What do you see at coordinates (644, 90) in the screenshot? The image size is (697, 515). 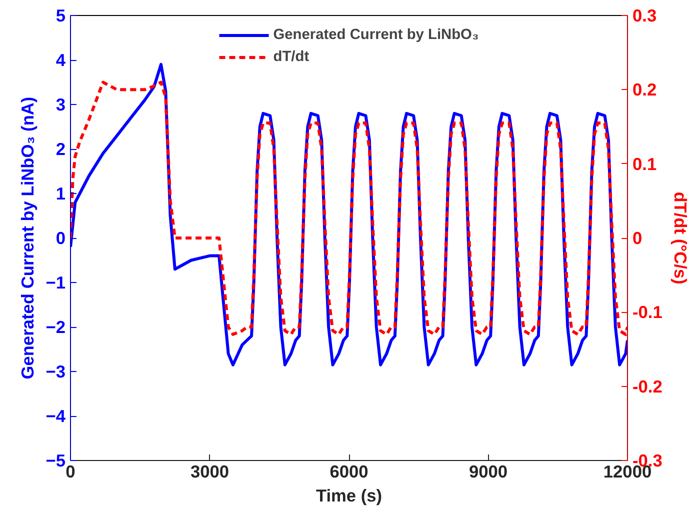 I see `y2-tick-label: 0.2` at bounding box center [644, 90].